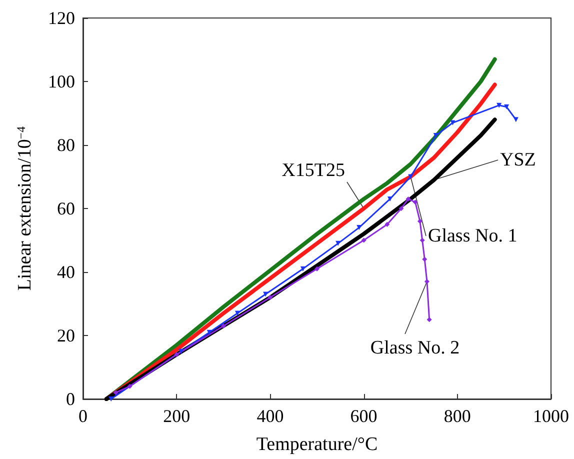 Image resolution: width=574 pixels, height=459 pixels. I want to click on y-tick-label: 40, so click(66, 272).